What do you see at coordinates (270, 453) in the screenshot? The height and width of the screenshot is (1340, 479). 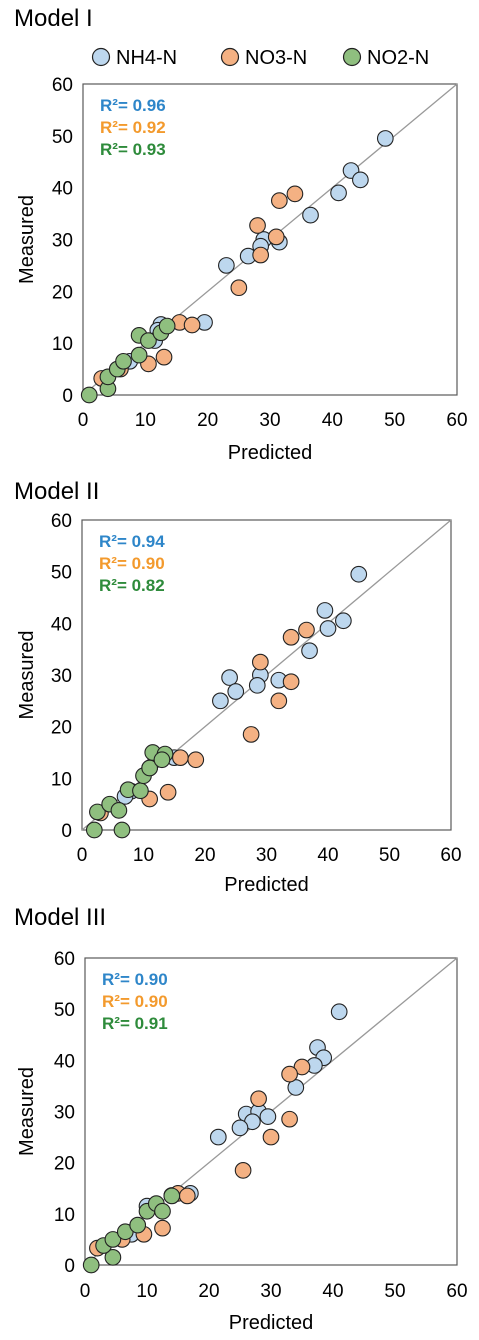 I see `x-axis-label: Predicted` at bounding box center [270, 453].